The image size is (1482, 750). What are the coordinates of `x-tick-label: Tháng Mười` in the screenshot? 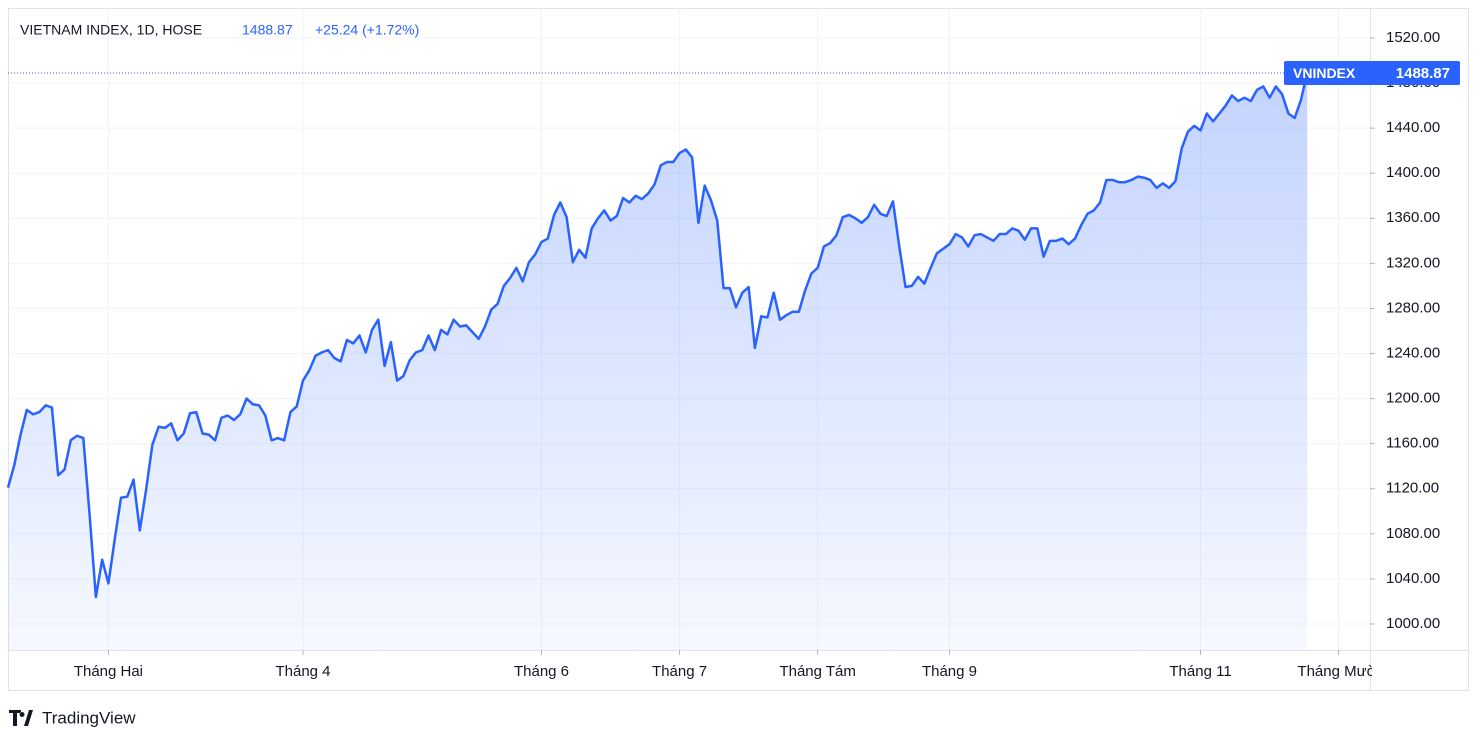 It's located at (1338, 671).